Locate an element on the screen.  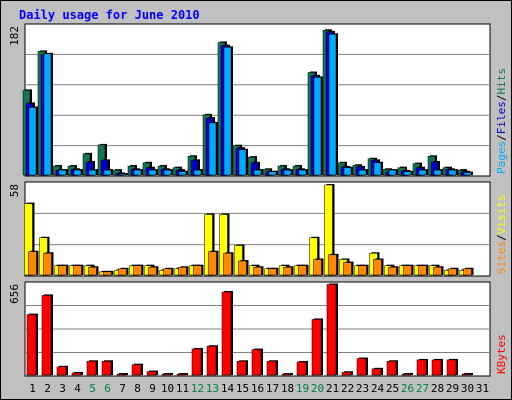
x-tick-label: 20 is located at coordinates (317, 388).